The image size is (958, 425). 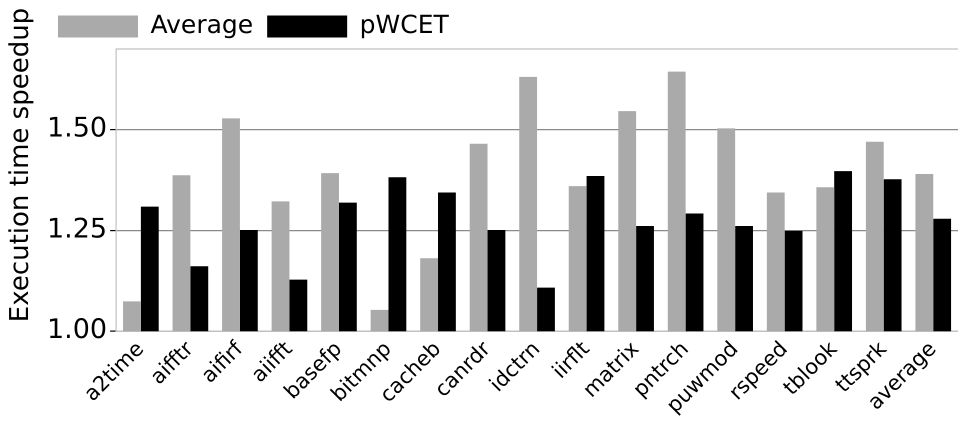 What do you see at coordinates (405, 24) in the screenshot?
I see `legend-label: pWCET` at bounding box center [405, 24].